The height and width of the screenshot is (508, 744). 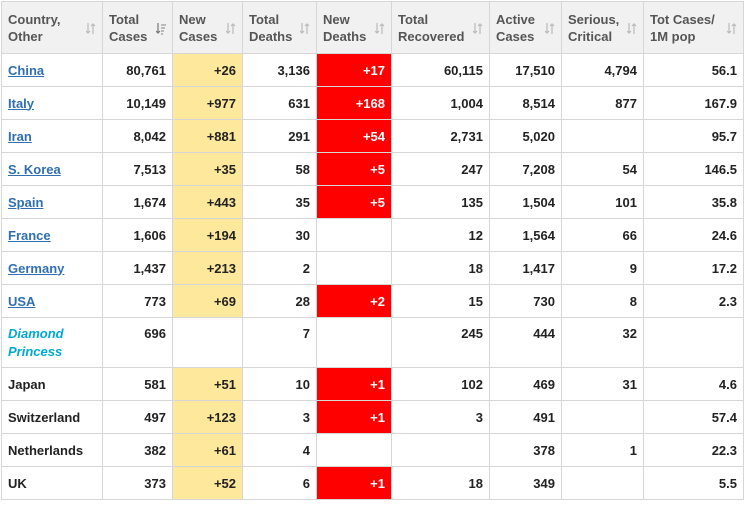 I want to click on country-link: USA, so click(x=22, y=301).